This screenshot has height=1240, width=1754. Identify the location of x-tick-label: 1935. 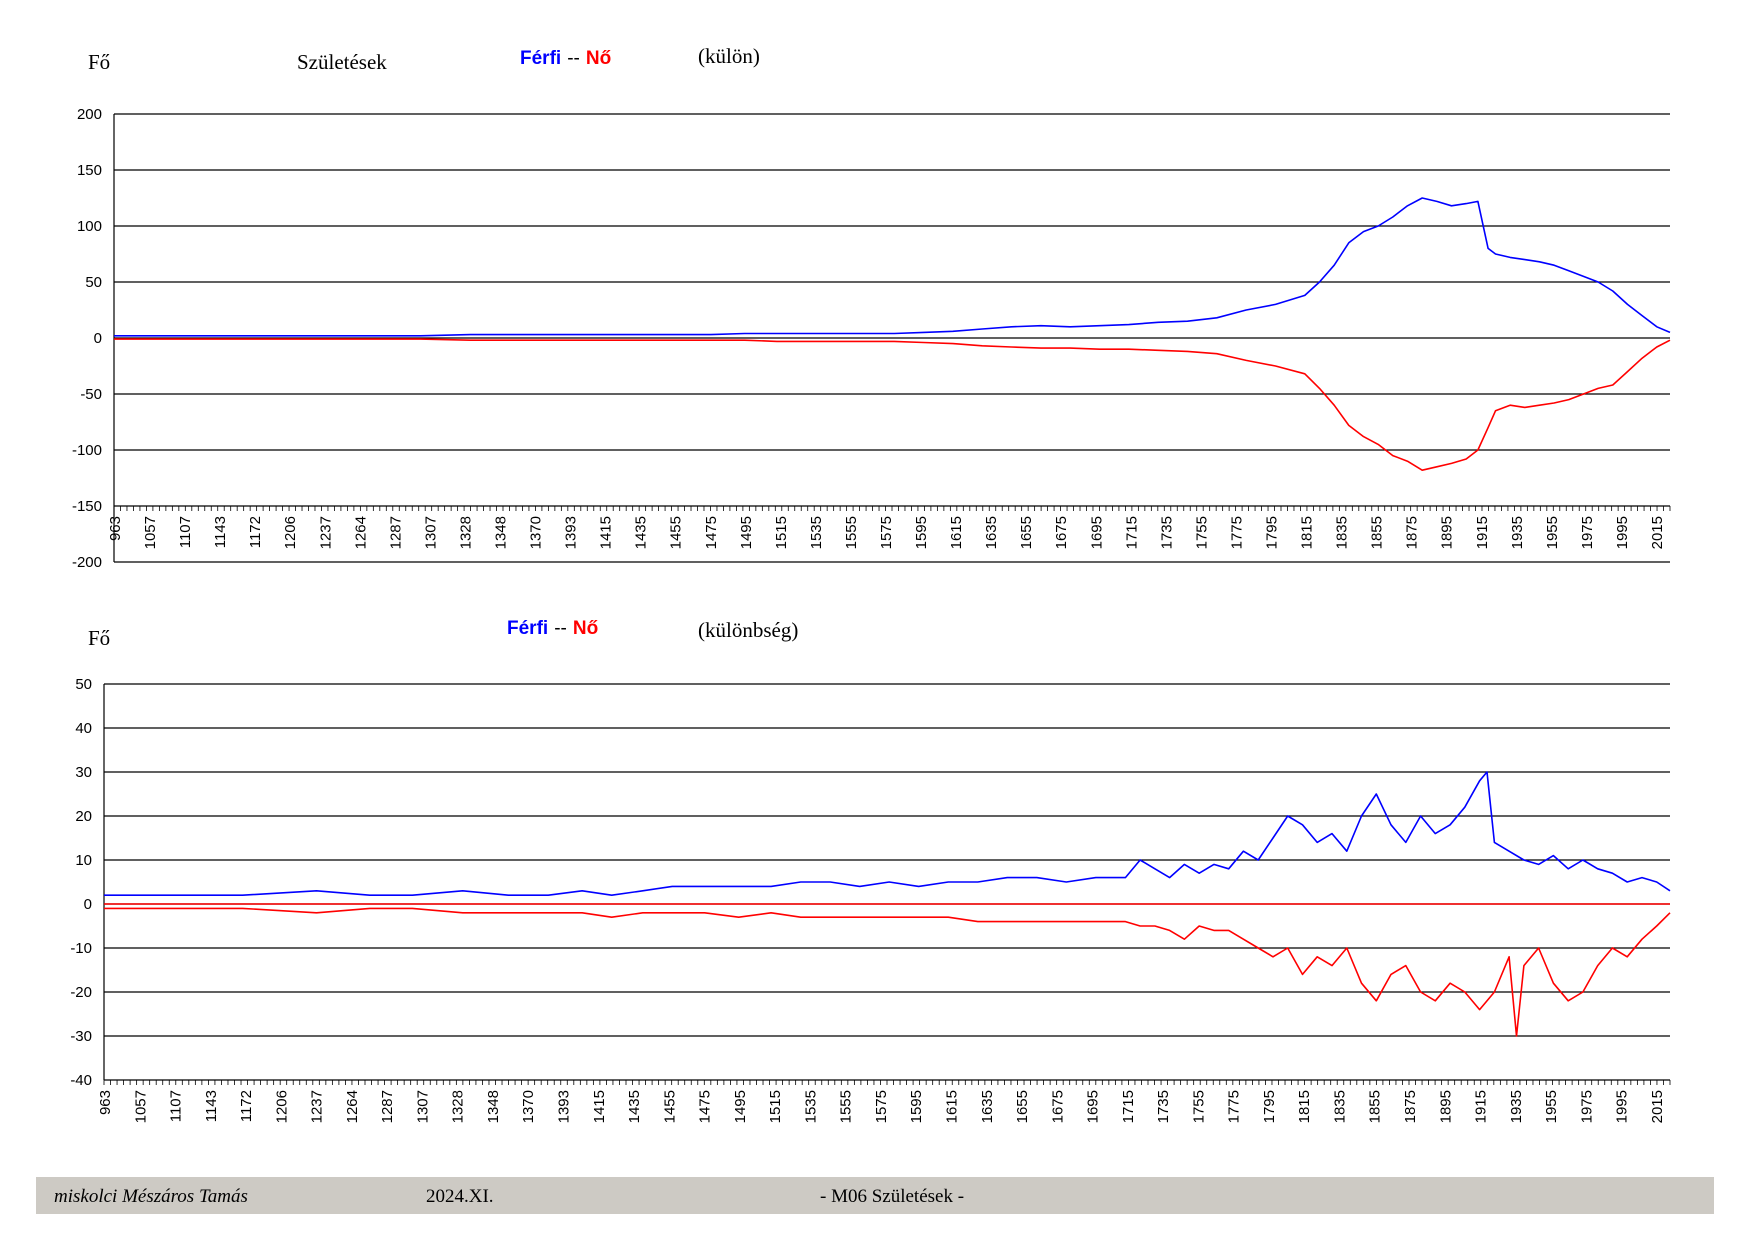
(1516, 1106).